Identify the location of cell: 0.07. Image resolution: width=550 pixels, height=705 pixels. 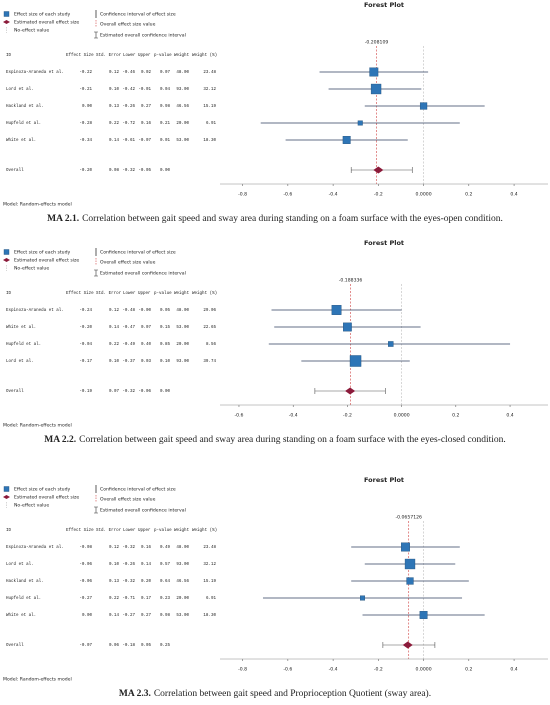
(114, 392).